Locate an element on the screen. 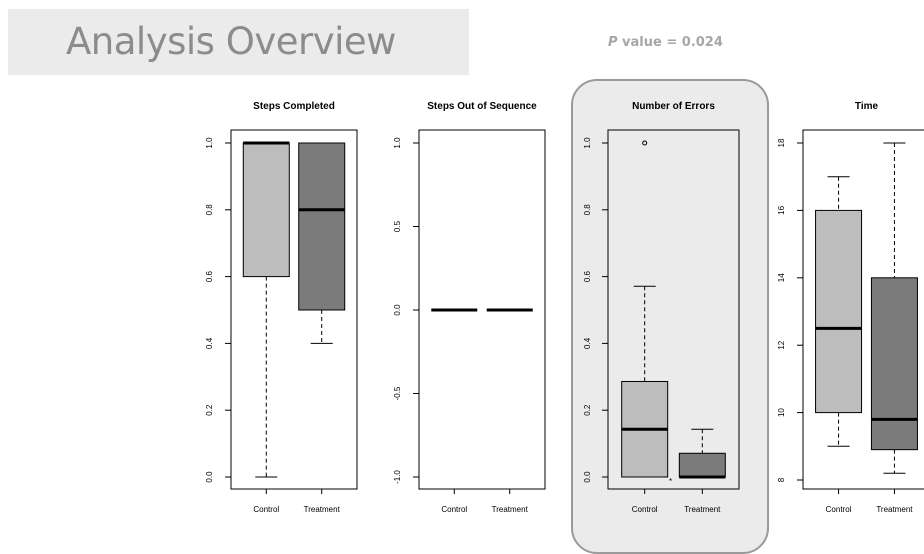 The width and height of the screenshot is (924, 554). y-tick-label: 18 is located at coordinates (781, 142).